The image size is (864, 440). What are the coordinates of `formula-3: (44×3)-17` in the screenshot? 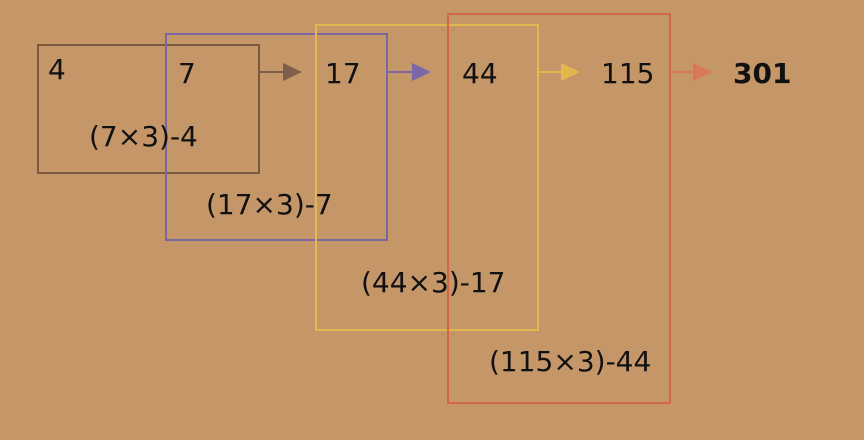 It's located at (433, 282).